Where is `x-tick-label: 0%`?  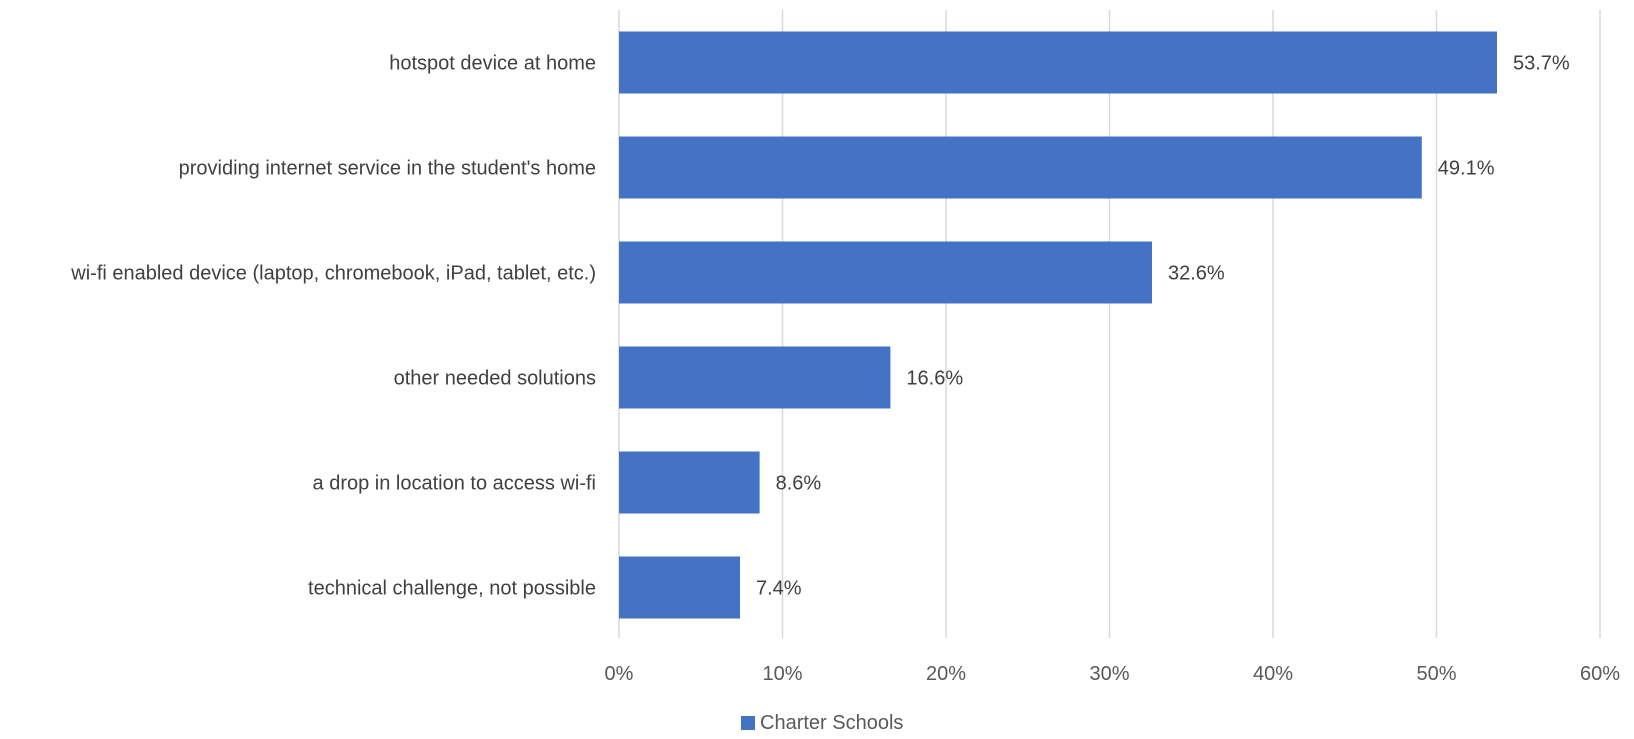 x-tick-label: 0% is located at coordinates (619, 674).